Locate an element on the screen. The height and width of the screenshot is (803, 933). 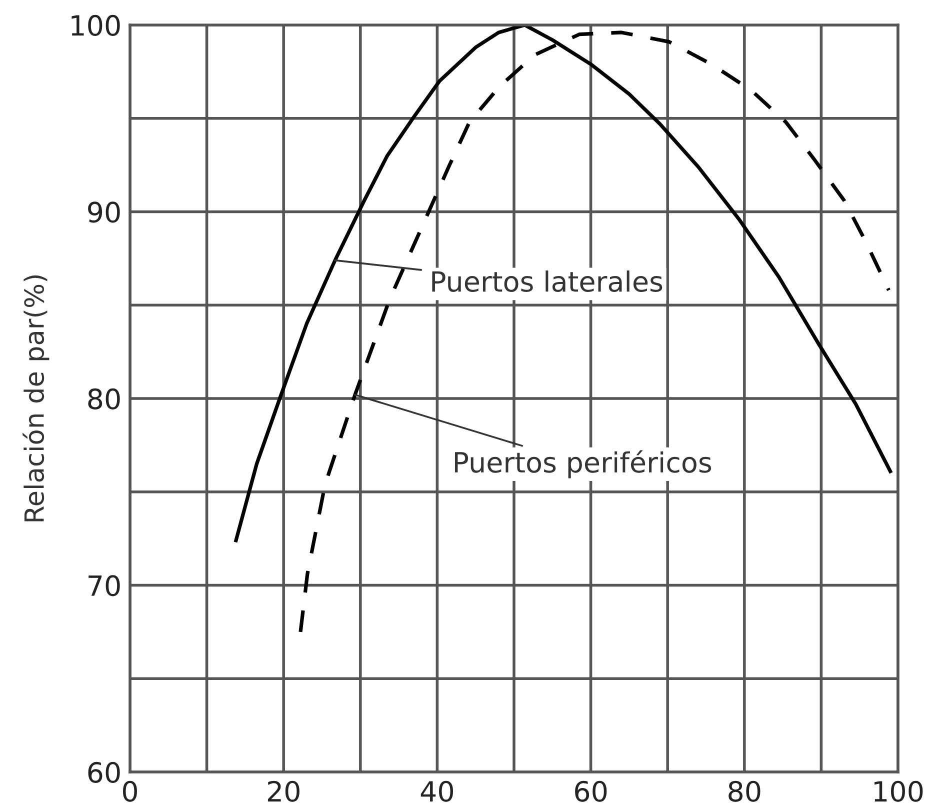
x-tick-label: 60 is located at coordinates (591, 791).